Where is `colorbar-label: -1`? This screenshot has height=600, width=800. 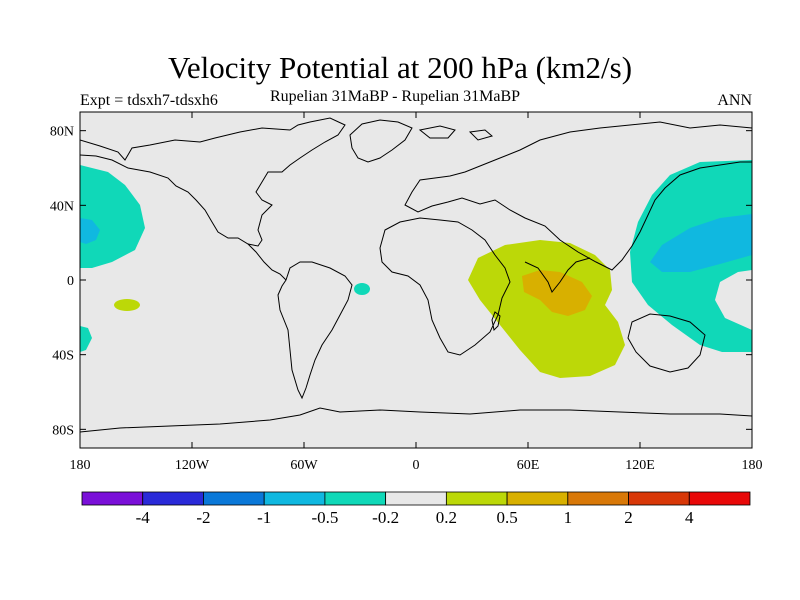 colorbar-label: -1 is located at coordinates (264, 517).